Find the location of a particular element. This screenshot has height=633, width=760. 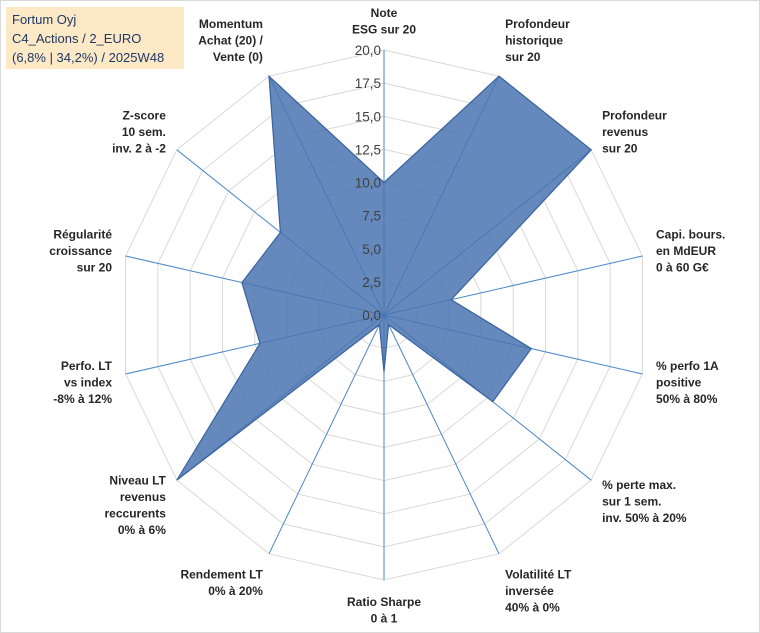

tick-label: 2,5 is located at coordinates (371, 282).